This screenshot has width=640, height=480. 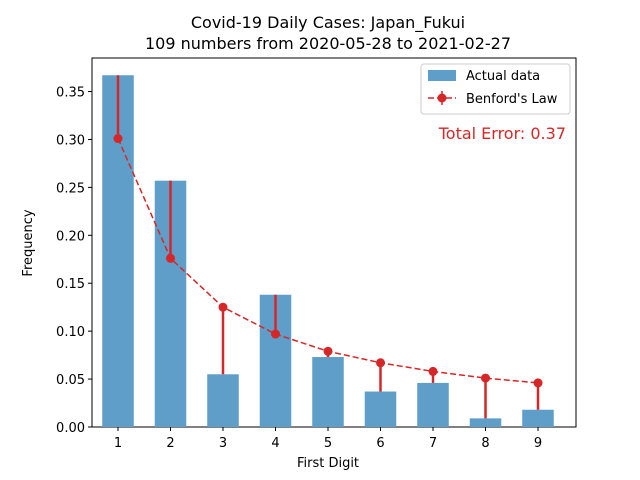 What do you see at coordinates (512, 99) in the screenshot?
I see `legend-label-benford: Benford's Law` at bounding box center [512, 99].